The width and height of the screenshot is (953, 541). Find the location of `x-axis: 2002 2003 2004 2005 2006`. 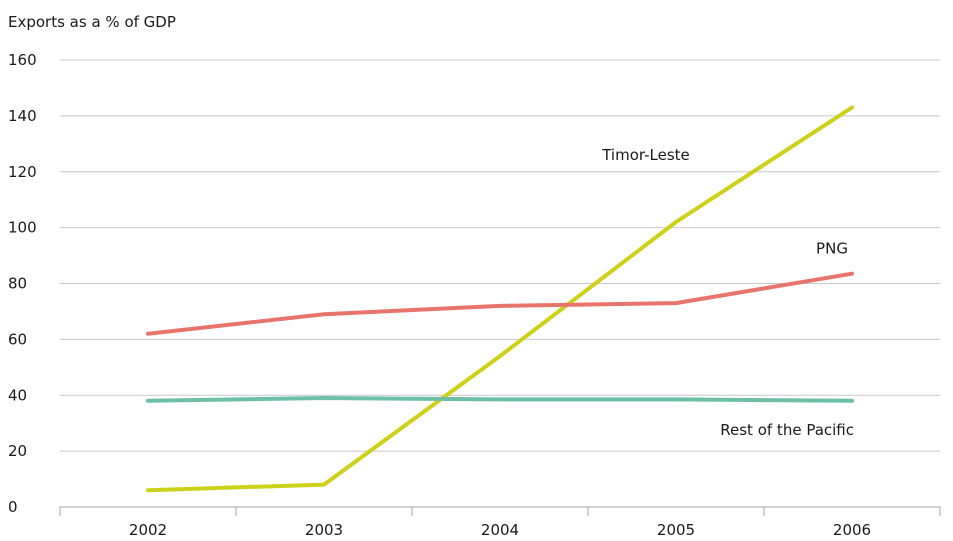

x-axis: 2002 2003 2004 2005 2006 is located at coordinates (500, 522).